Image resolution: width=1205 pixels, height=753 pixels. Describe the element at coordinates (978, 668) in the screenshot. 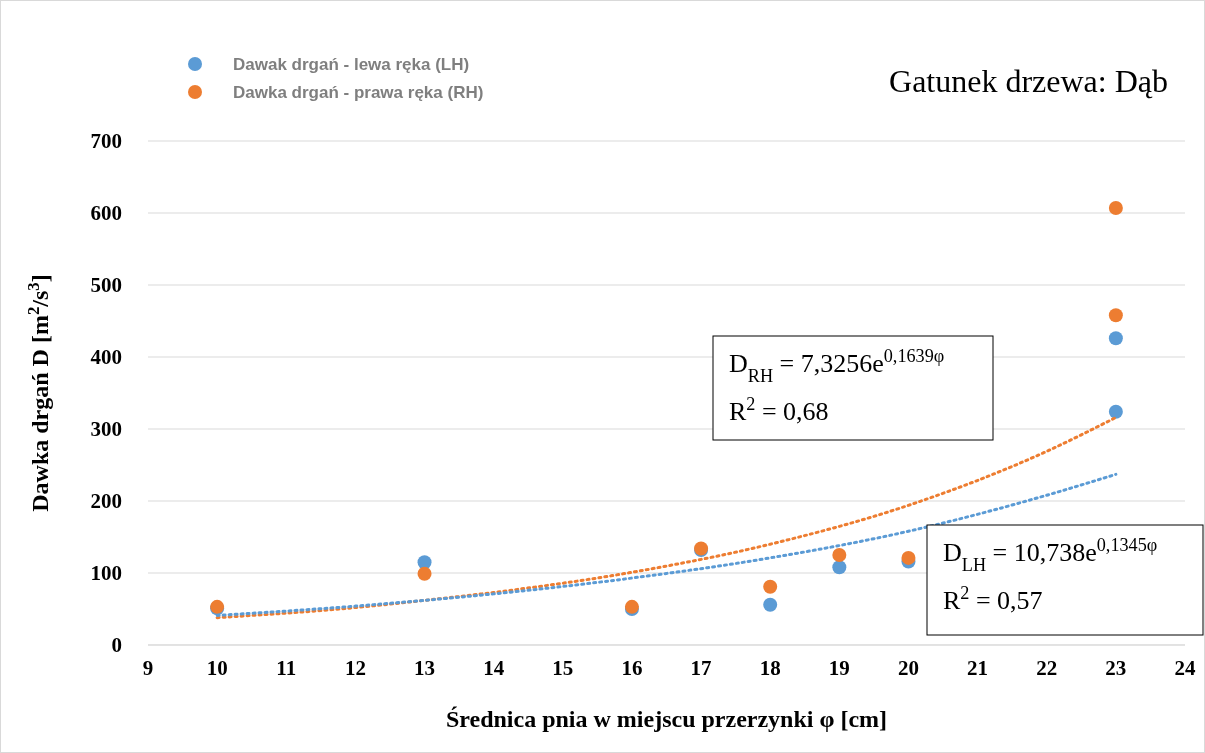

I see `x-tick-label: 21` at that location.